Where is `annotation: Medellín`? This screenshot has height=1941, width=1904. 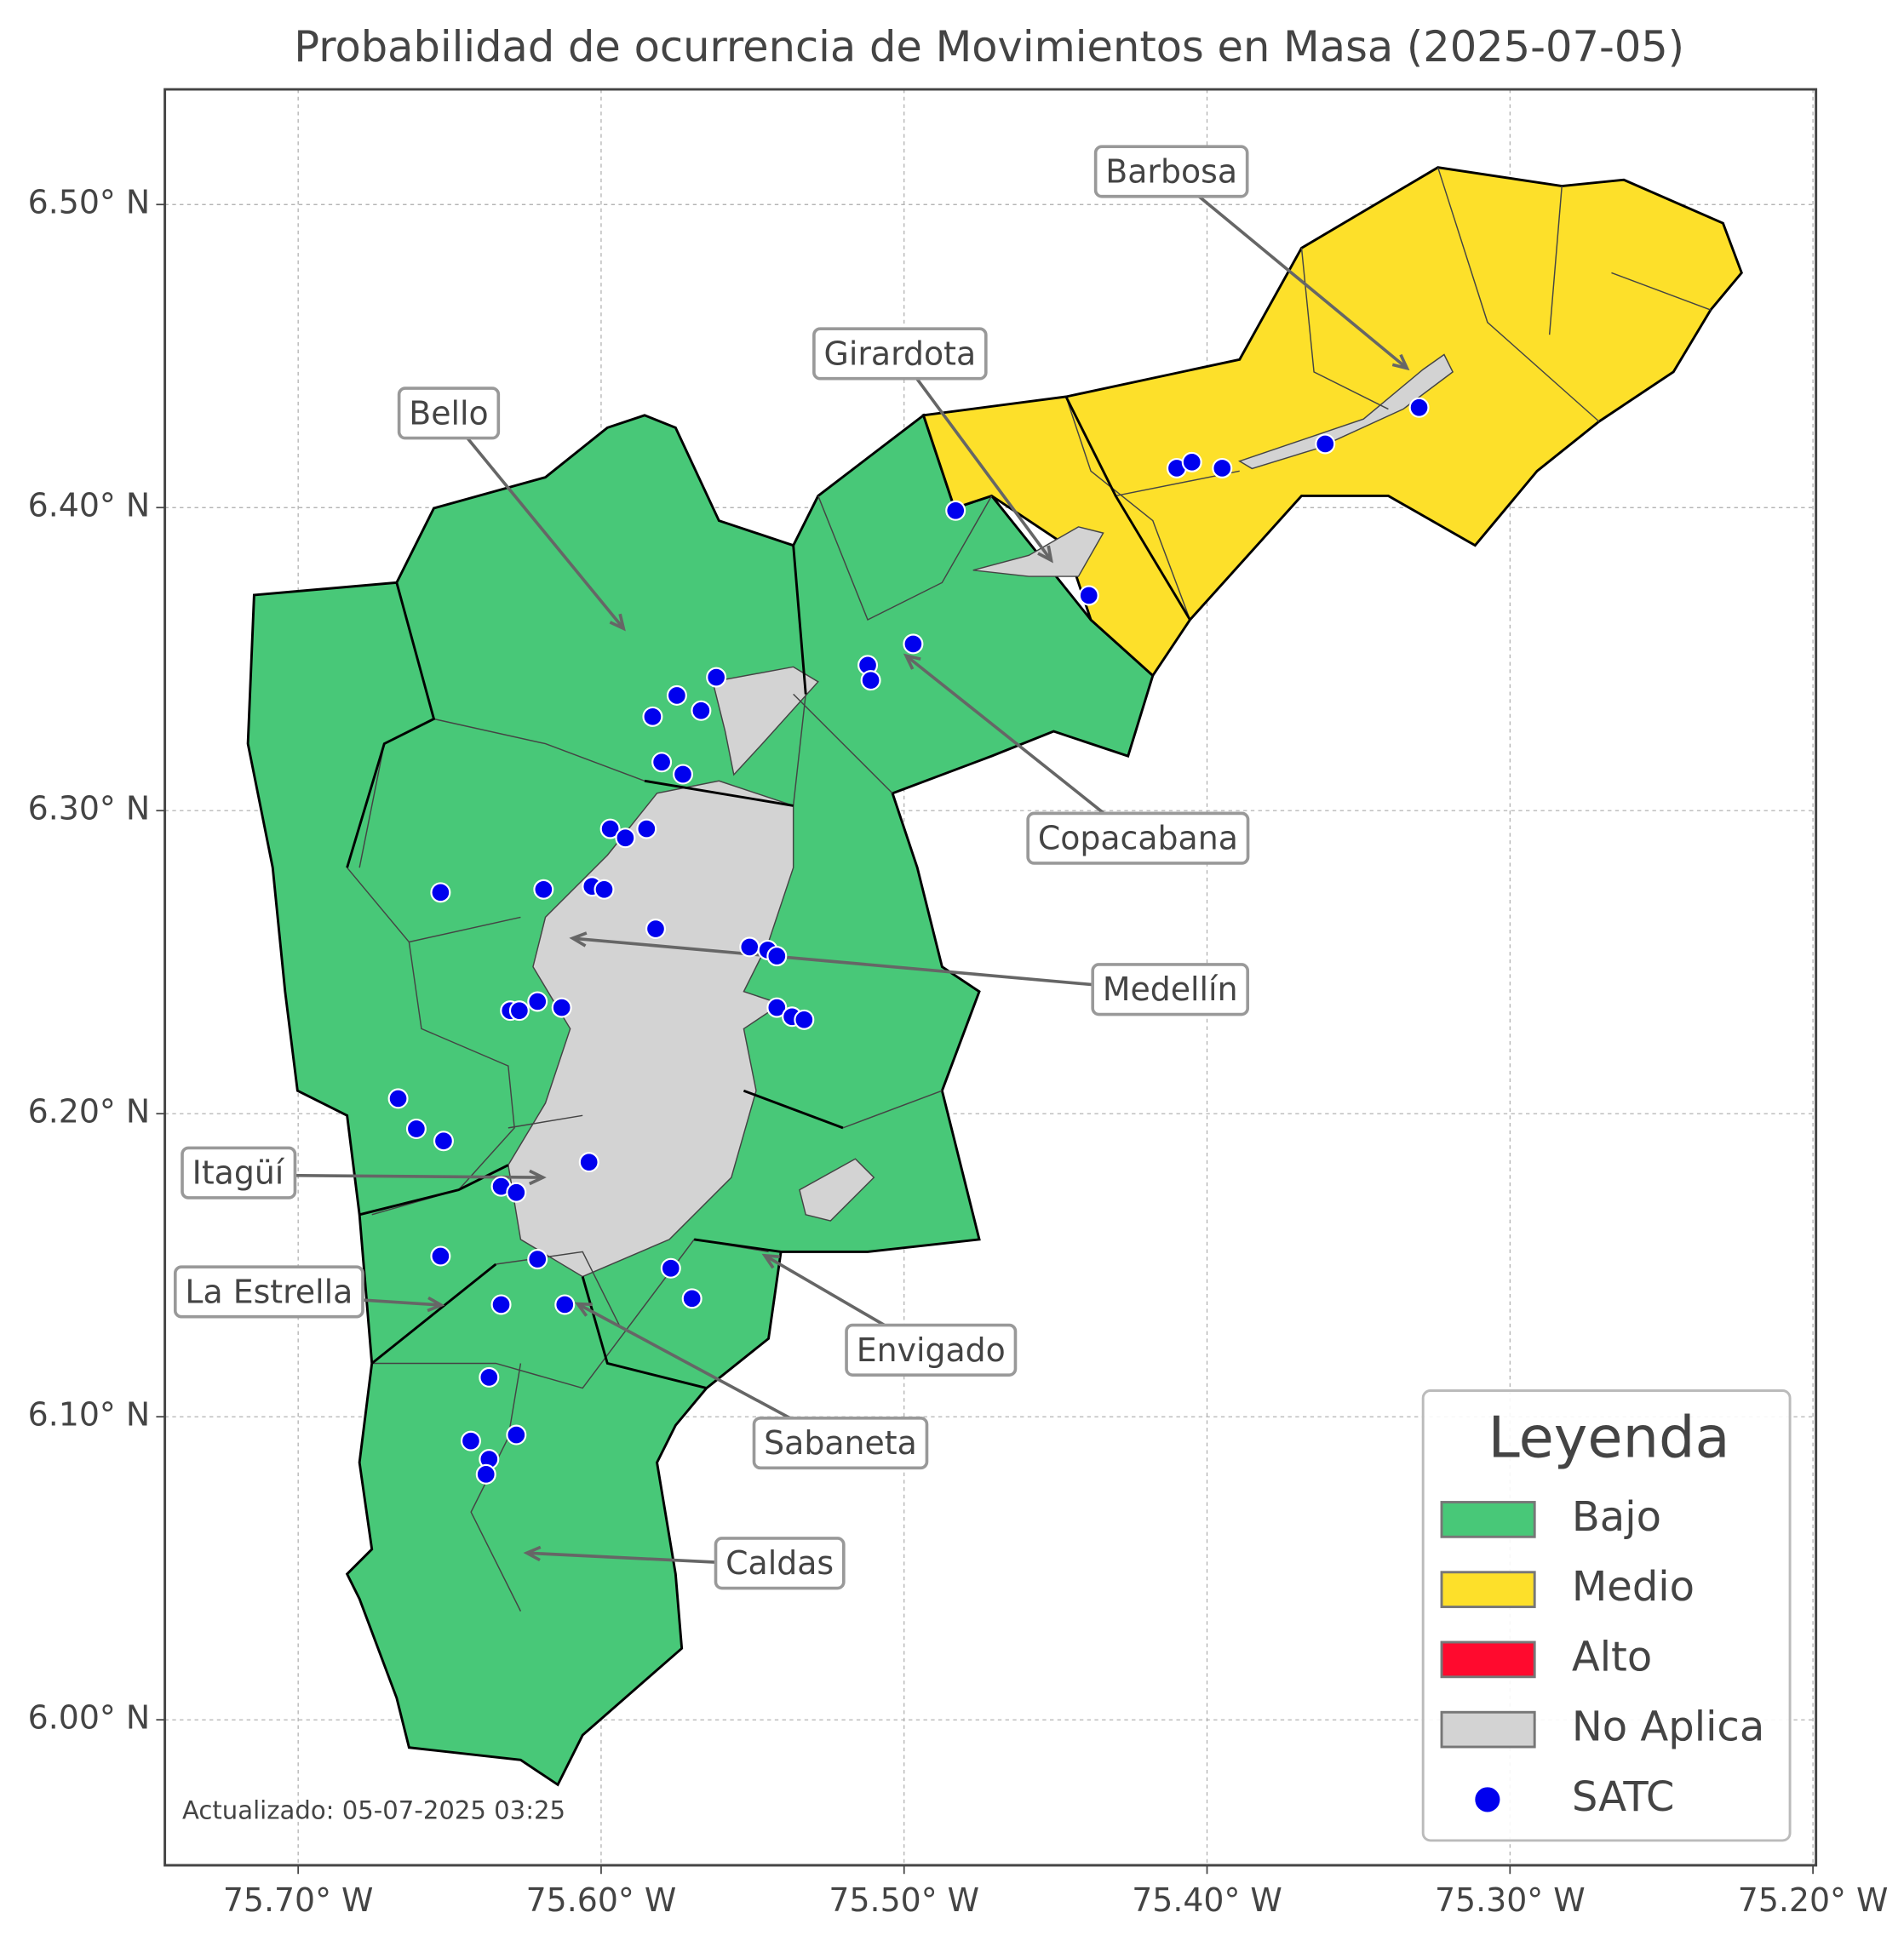
annotation: Medellín is located at coordinates (910, 973).